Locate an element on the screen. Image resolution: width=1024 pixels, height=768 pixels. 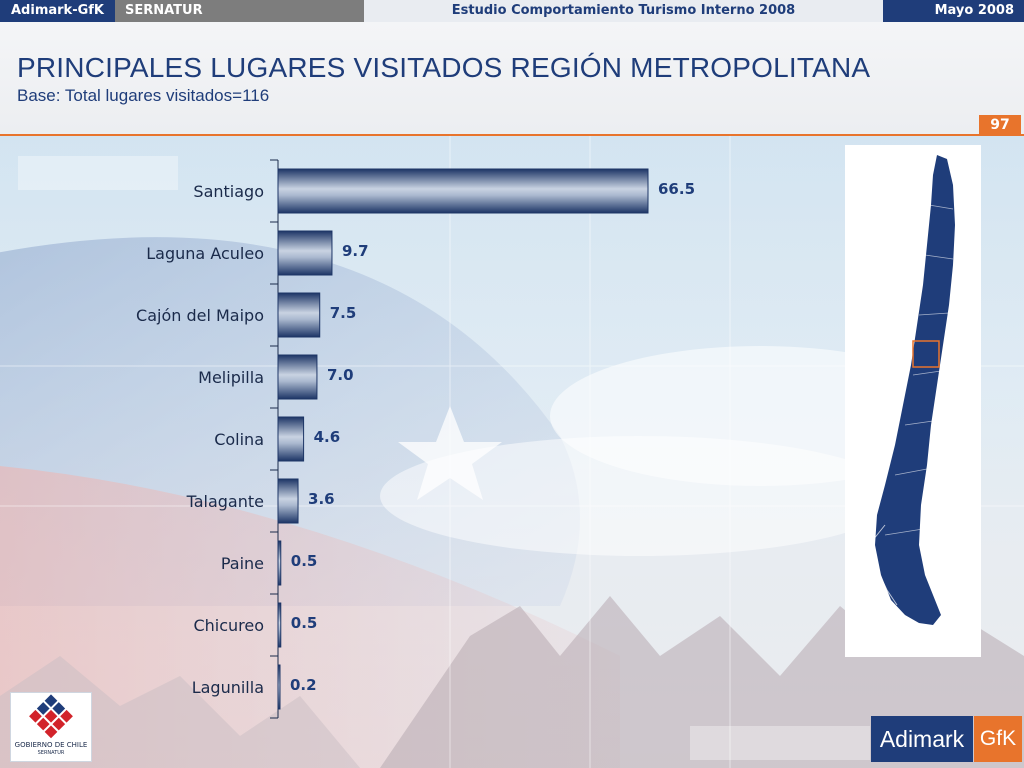
value-label: 4.6 is located at coordinates (327, 437).